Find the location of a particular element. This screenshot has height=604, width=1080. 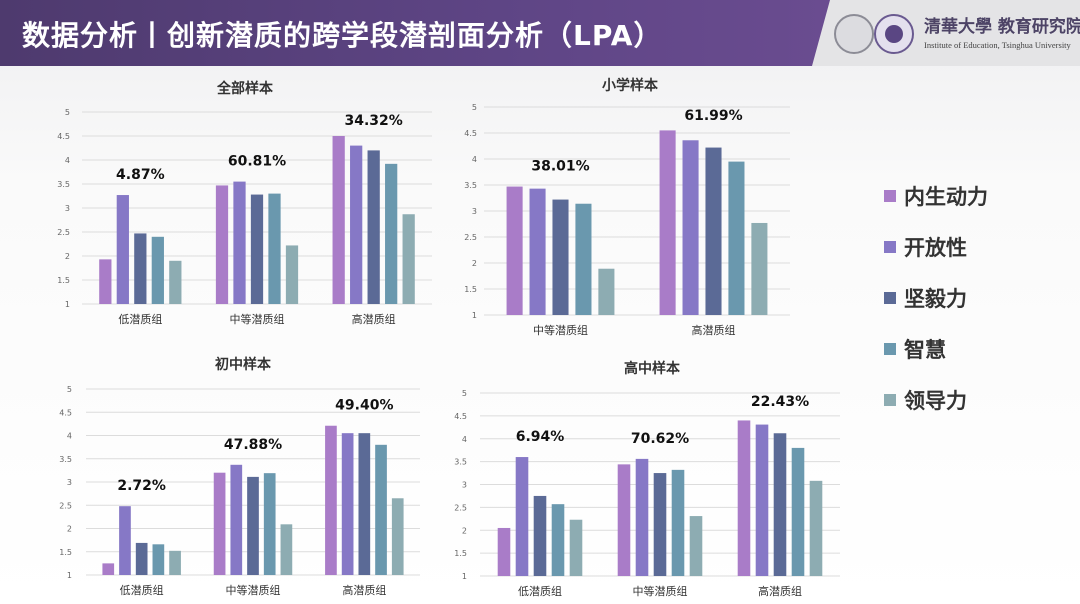

legend-label: 内生动力 is located at coordinates (946, 196).